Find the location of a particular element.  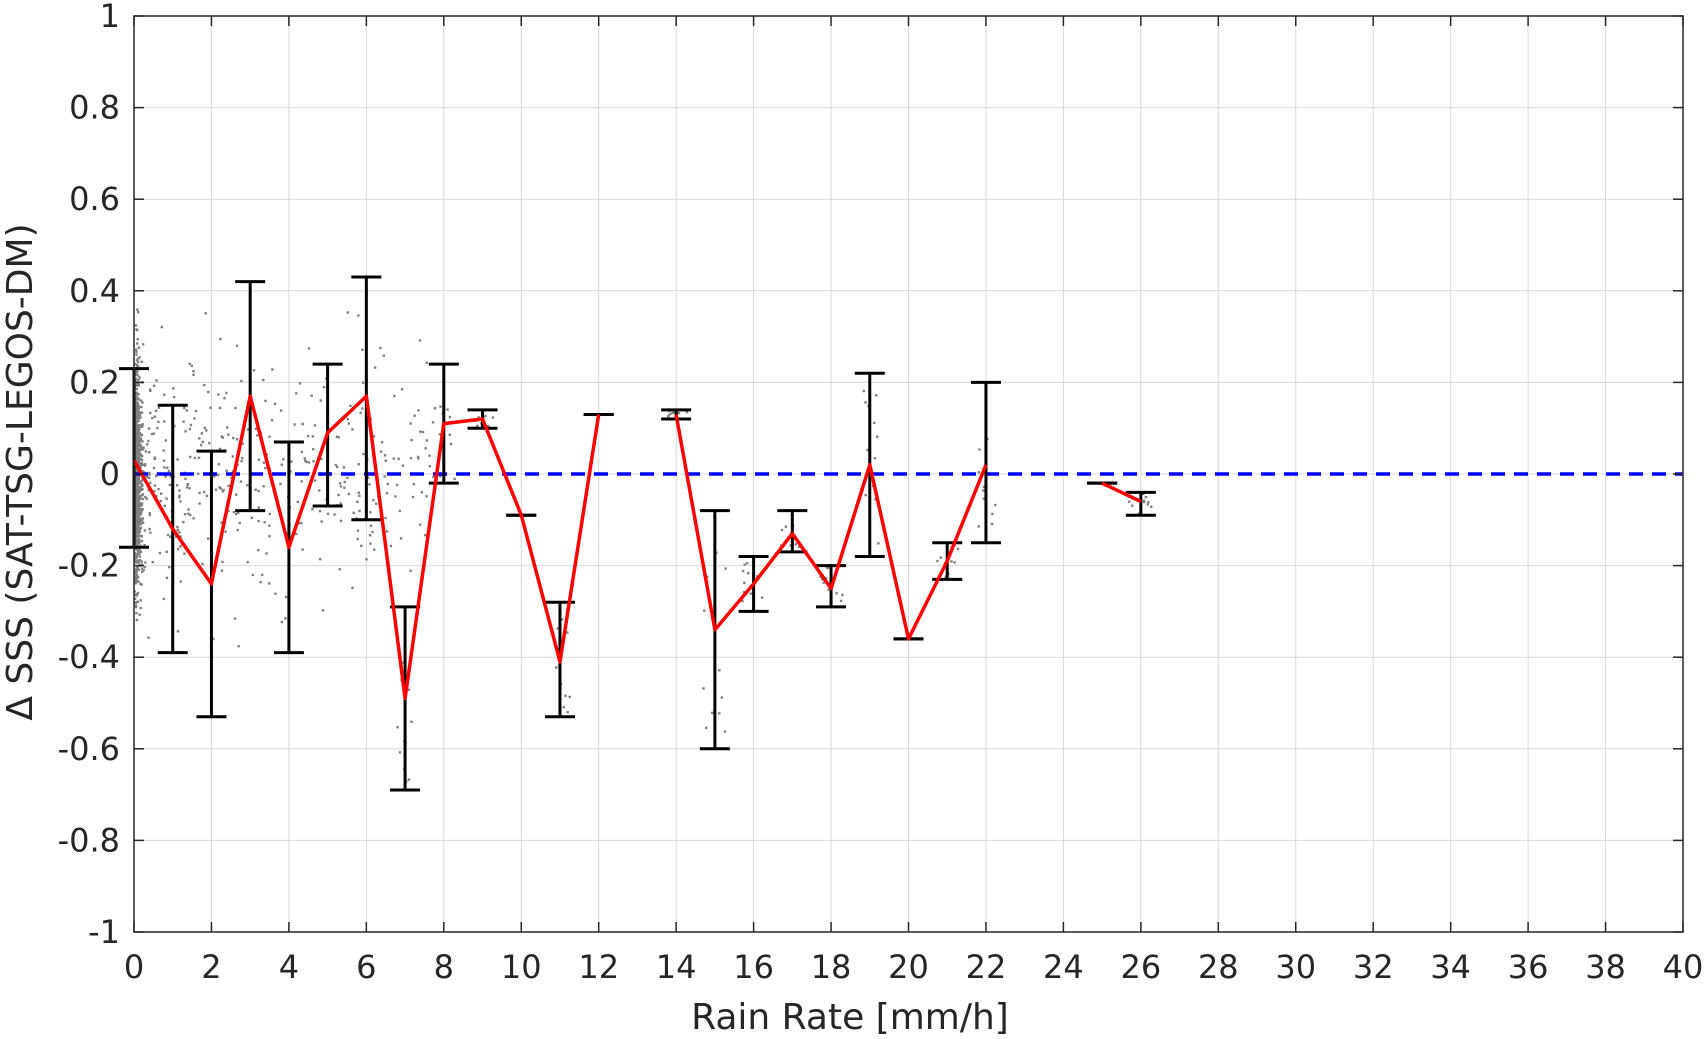

y-tick-label: 0 is located at coordinates (110, 474).